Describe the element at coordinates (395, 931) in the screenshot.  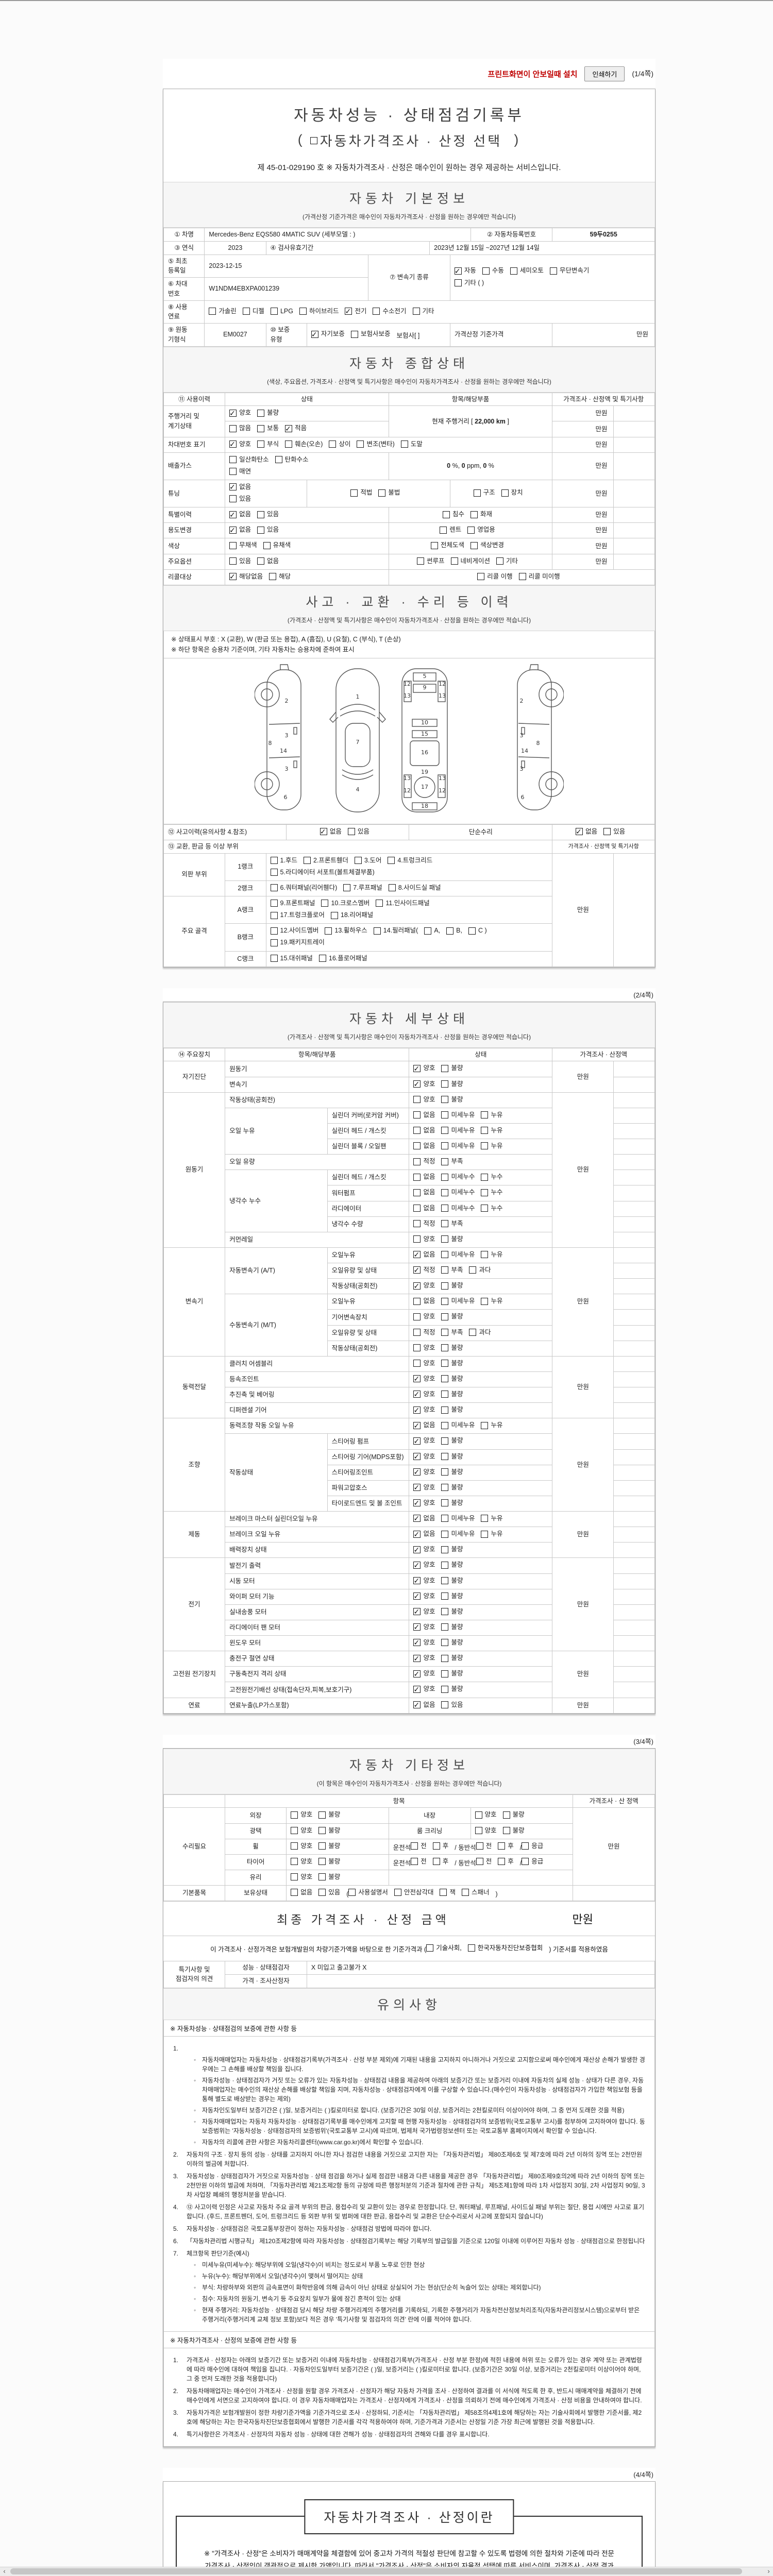
I see `checkbox-option: 14.필러패널(` at that location.